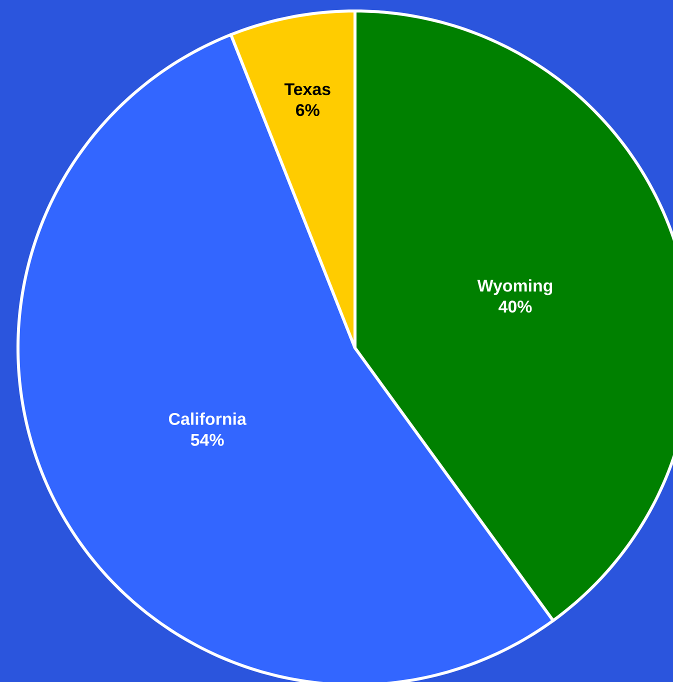  Describe the element at coordinates (207, 440) in the screenshot. I see `data-label: 54%` at that location.